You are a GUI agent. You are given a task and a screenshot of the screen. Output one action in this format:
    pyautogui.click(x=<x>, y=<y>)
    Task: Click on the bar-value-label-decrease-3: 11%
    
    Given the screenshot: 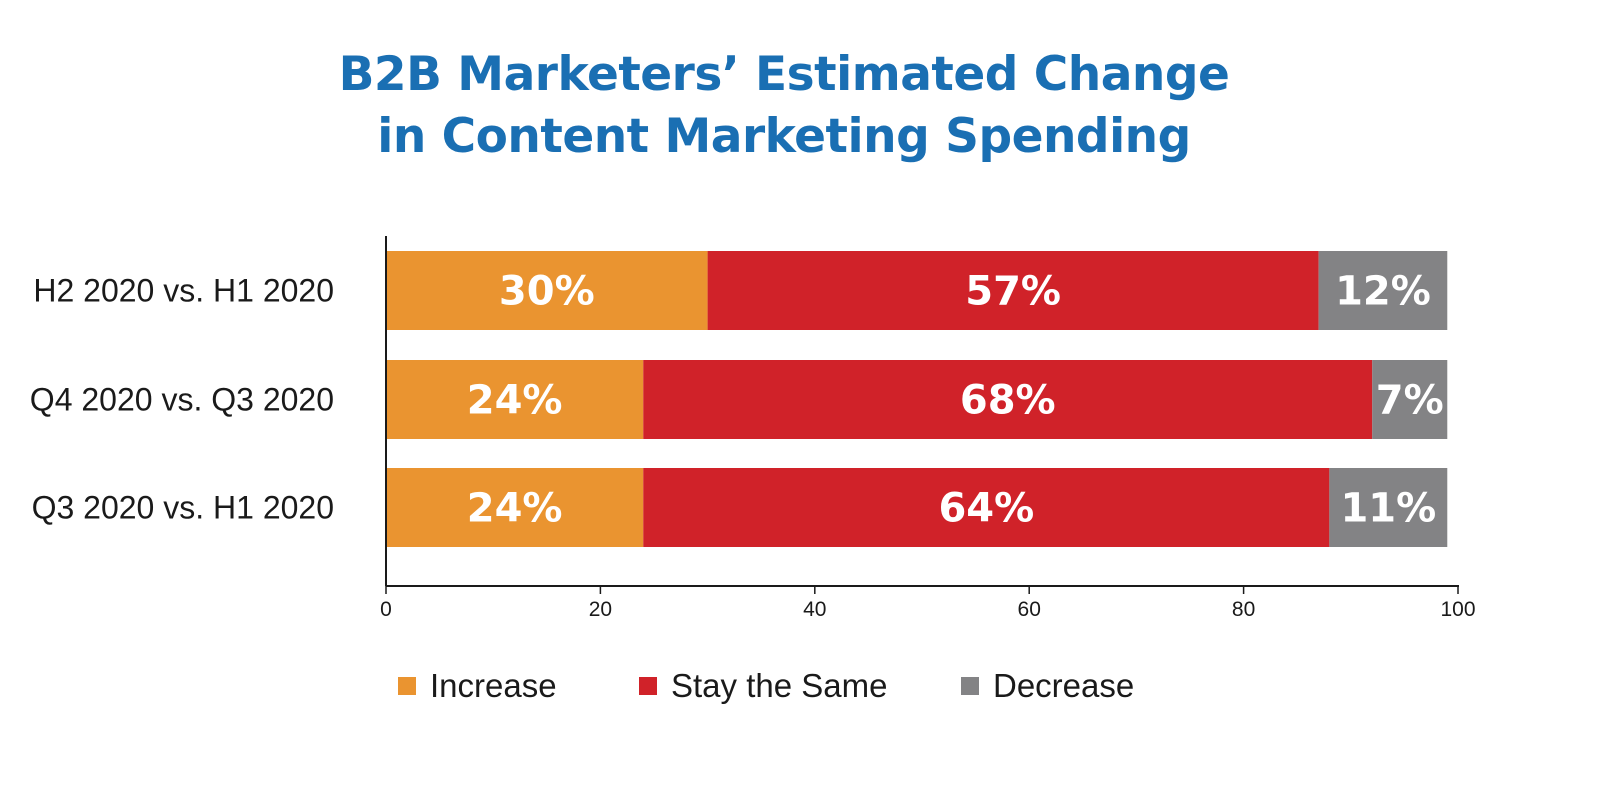 What is the action you would take?
    pyautogui.click(x=1388, y=509)
    